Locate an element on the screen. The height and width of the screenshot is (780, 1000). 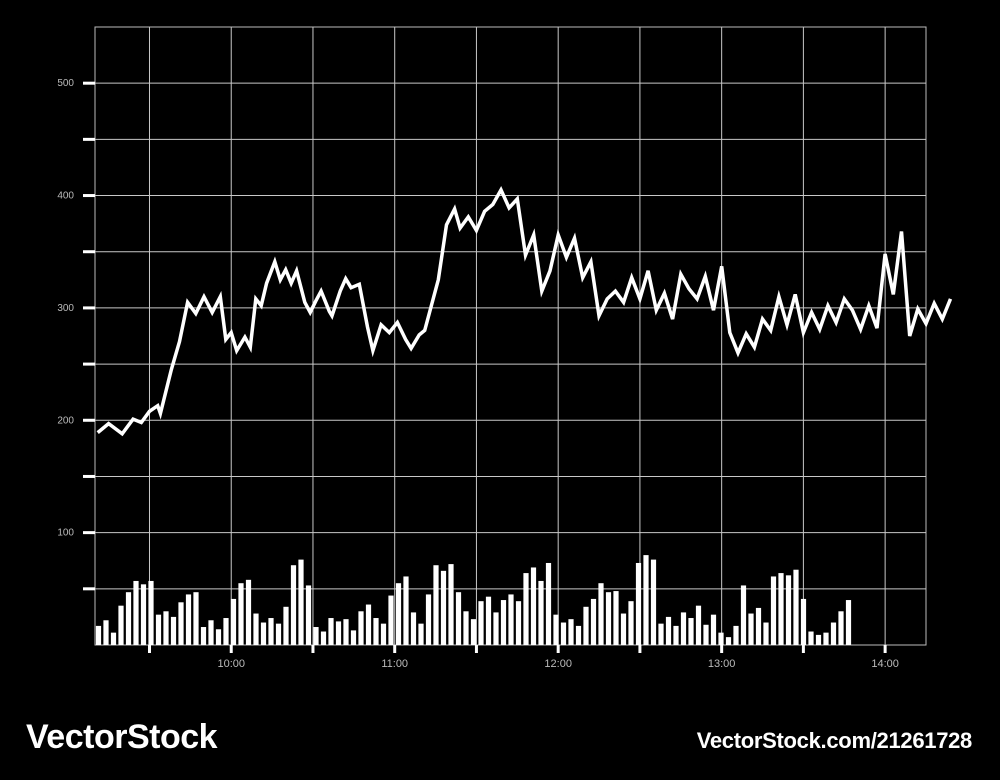
x-tick-label: 11:00 is located at coordinates (394, 664).